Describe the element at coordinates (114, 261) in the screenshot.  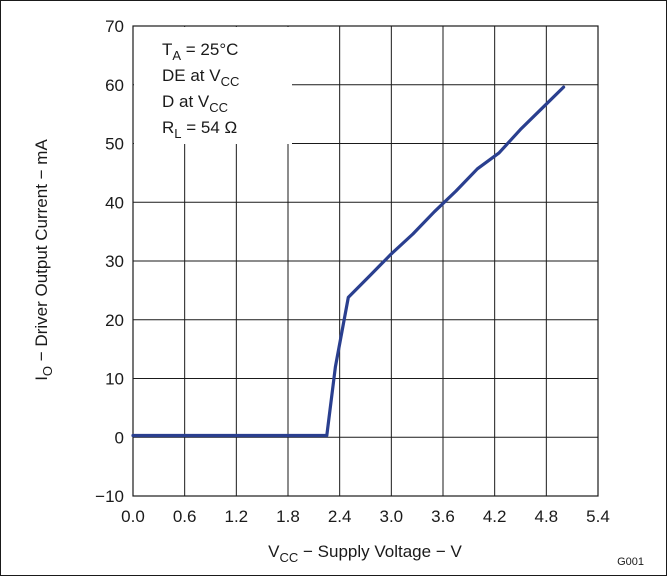
I see `y-tick-label: 30` at that location.